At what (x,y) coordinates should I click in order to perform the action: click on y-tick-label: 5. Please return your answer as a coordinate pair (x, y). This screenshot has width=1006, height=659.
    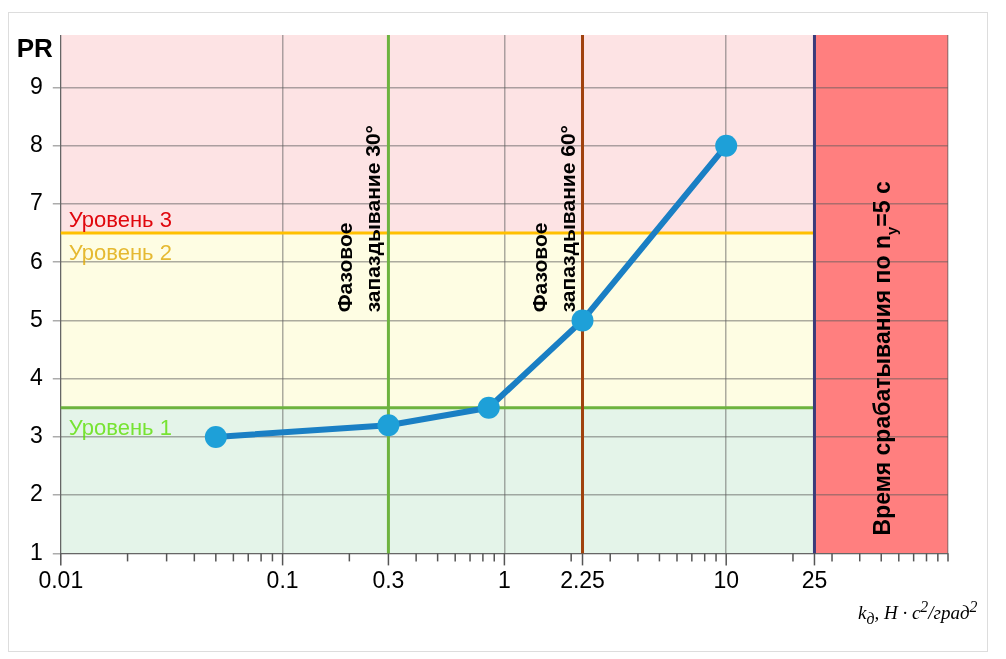
    Looking at the image, I should click on (36, 318).